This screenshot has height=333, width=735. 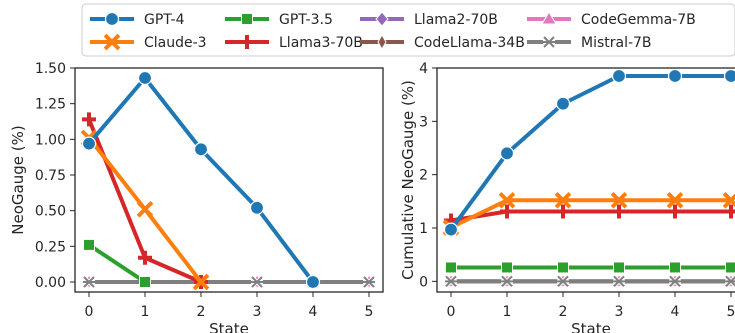 What do you see at coordinates (549, 18) in the screenshot?
I see `legend-marker-codegemma-7b` at bounding box center [549, 18].